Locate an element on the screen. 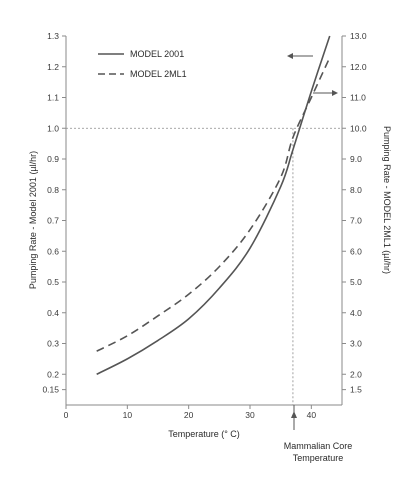  left-tick-label: 0.15 is located at coordinates (50, 390).